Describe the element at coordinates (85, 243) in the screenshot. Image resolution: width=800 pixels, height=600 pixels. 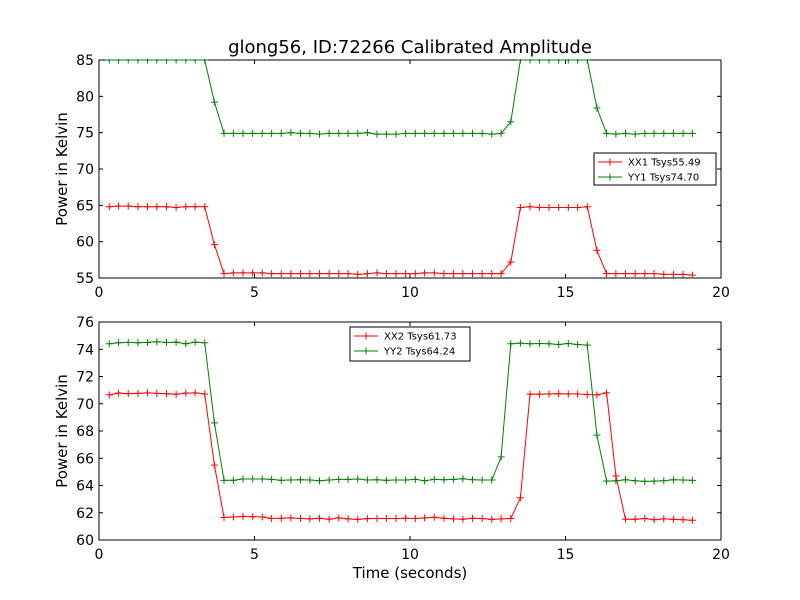
I see `y-tick-label: 60` at that location.